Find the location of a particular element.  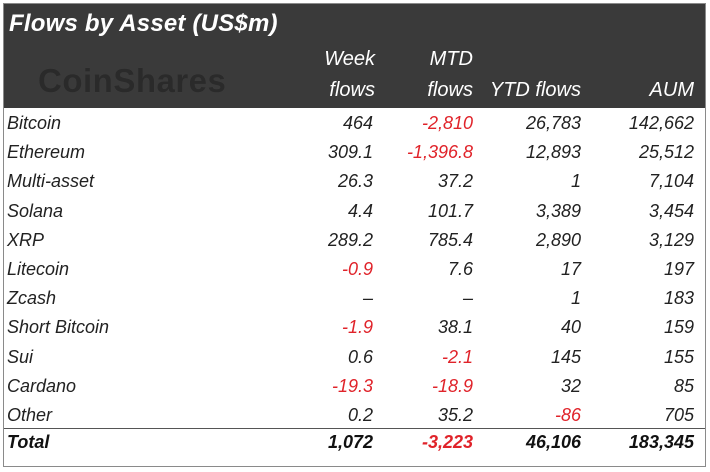

cell-asset: Sui is located at coordinates (20, 356).